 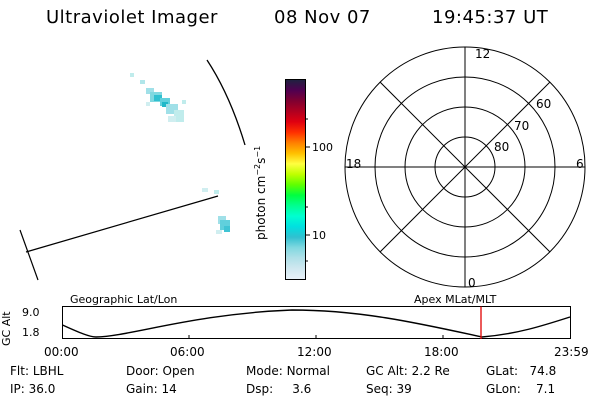 What do you see at coordinates (151, 389) in the screenshot?
I see `gain-status: Gain: 14` at bounding box center [151, 389].